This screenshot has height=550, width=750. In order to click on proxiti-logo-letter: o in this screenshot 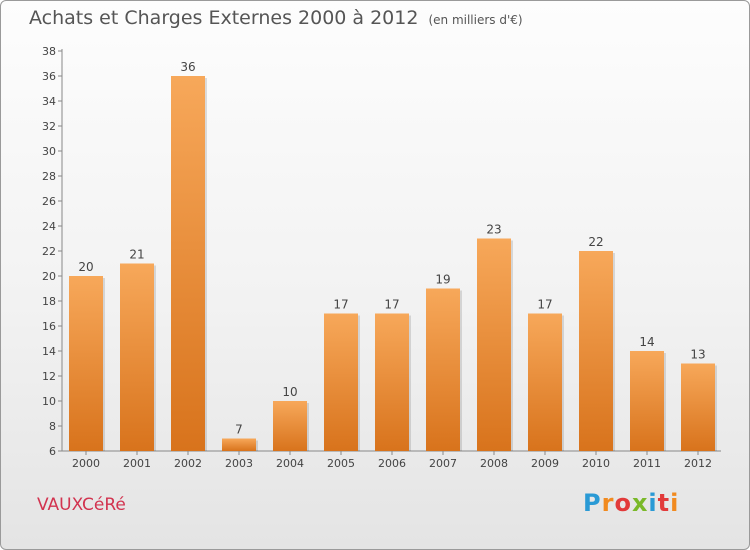, I will do `click(623, 503)`.